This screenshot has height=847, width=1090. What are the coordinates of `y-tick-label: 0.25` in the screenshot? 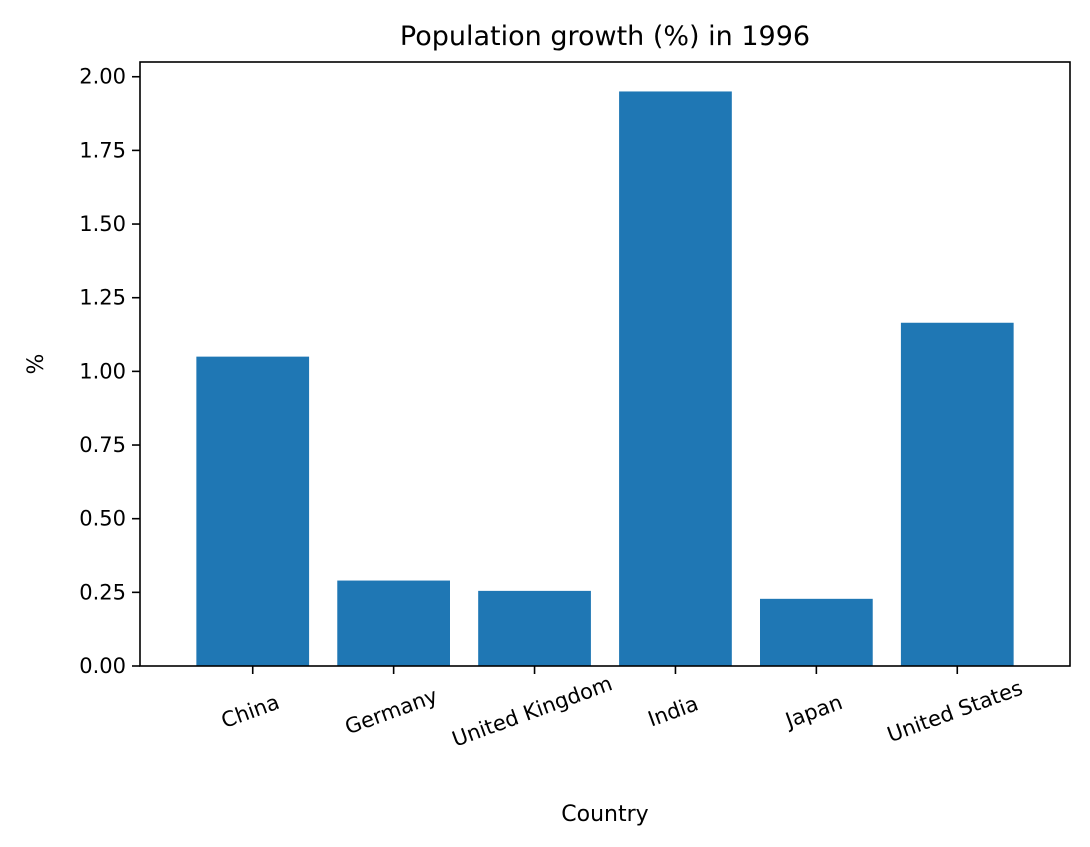 It's located at (102, 592).